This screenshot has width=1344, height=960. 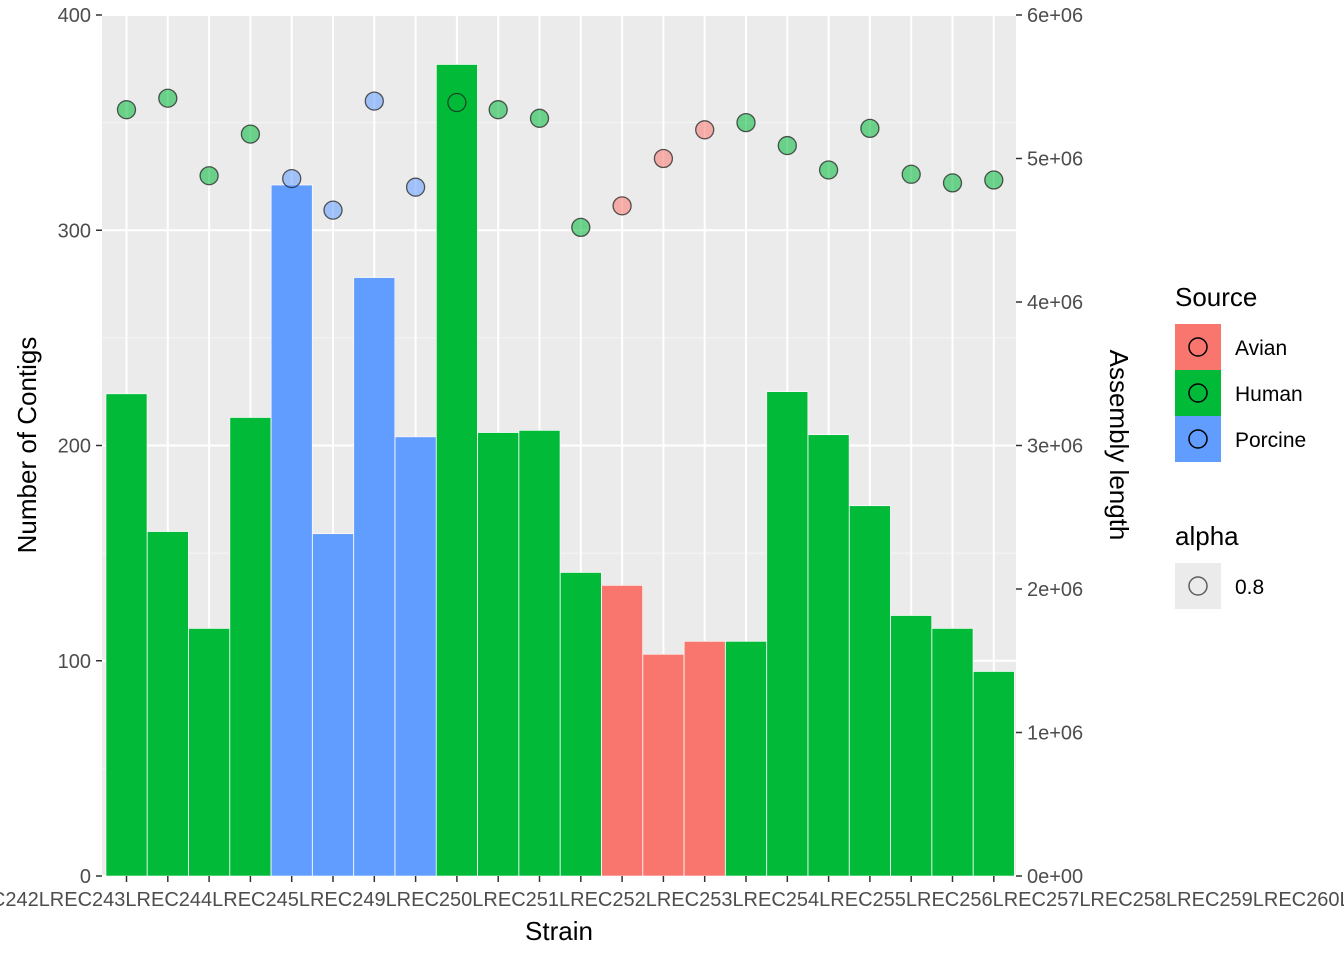 What do you see at coordinates (1055, 160) in the screenshot?
I see `y2-tick-label: 5e+06` at bounding box center [1055, 160].